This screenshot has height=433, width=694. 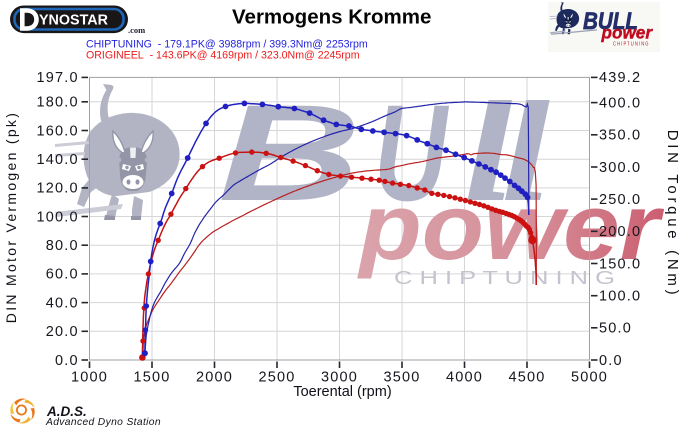 I want to click on svg-text: DIN Torque (Nm), so click(x=672, y=214).